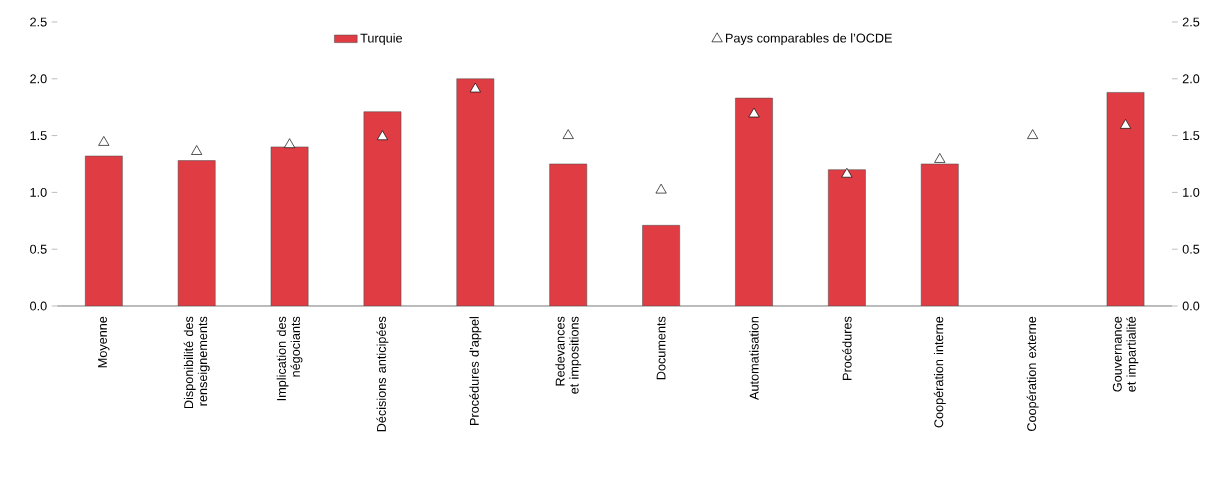 This screenshot has height=478, width=1218. What do you see at coordinates (38, 79) in the screenshot?
I see `y2-tick-label: 2.0` at bounding box center [38, 79].